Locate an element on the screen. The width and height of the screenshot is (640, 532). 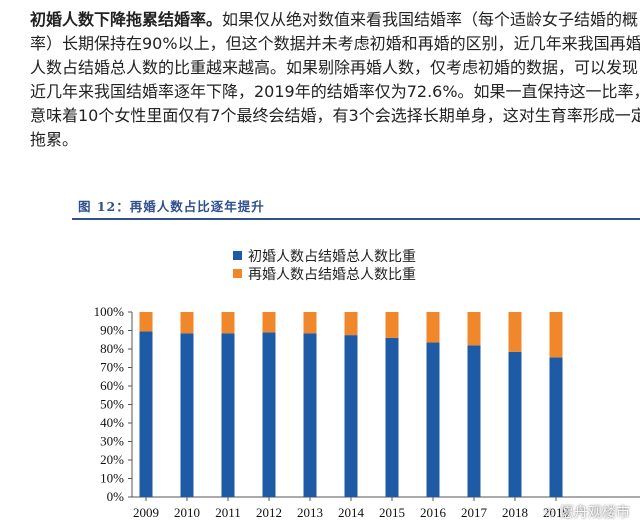
y-tick-label: 90% is located at coordinates (112, 330).